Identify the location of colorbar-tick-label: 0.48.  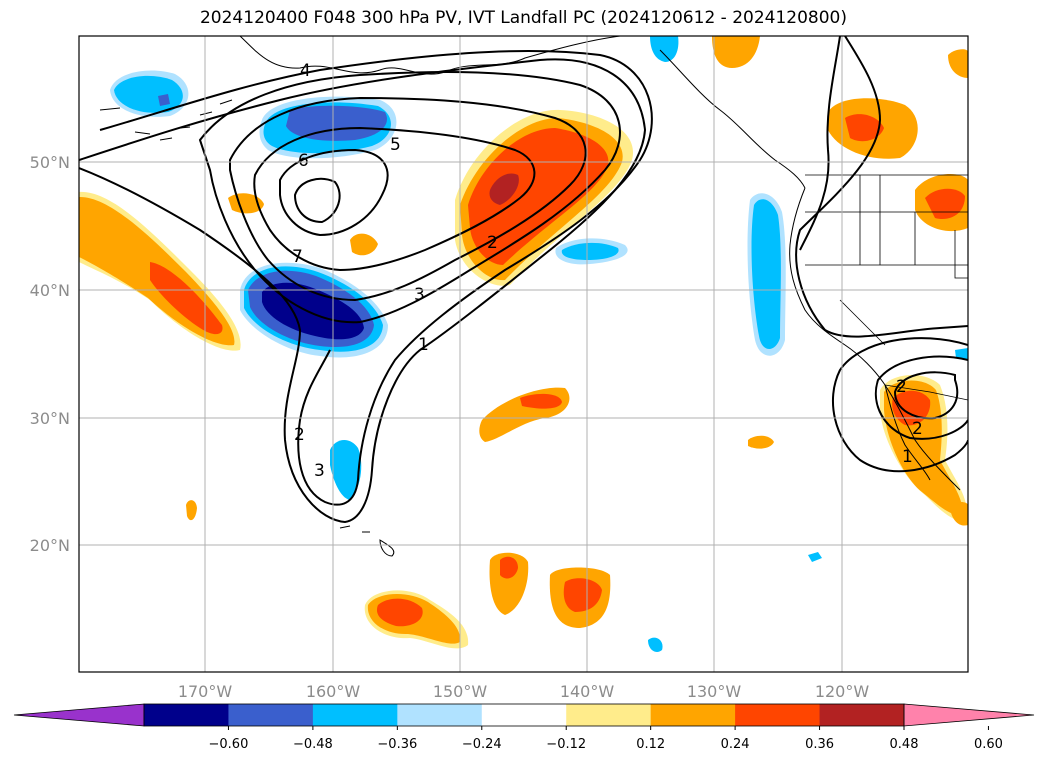
(904, 744).